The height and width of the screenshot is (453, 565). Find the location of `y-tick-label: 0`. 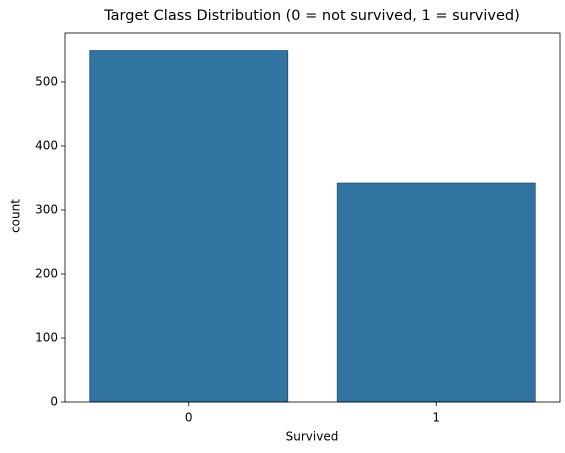

y-tick-label: 0 is located at coordinates (54, 402).